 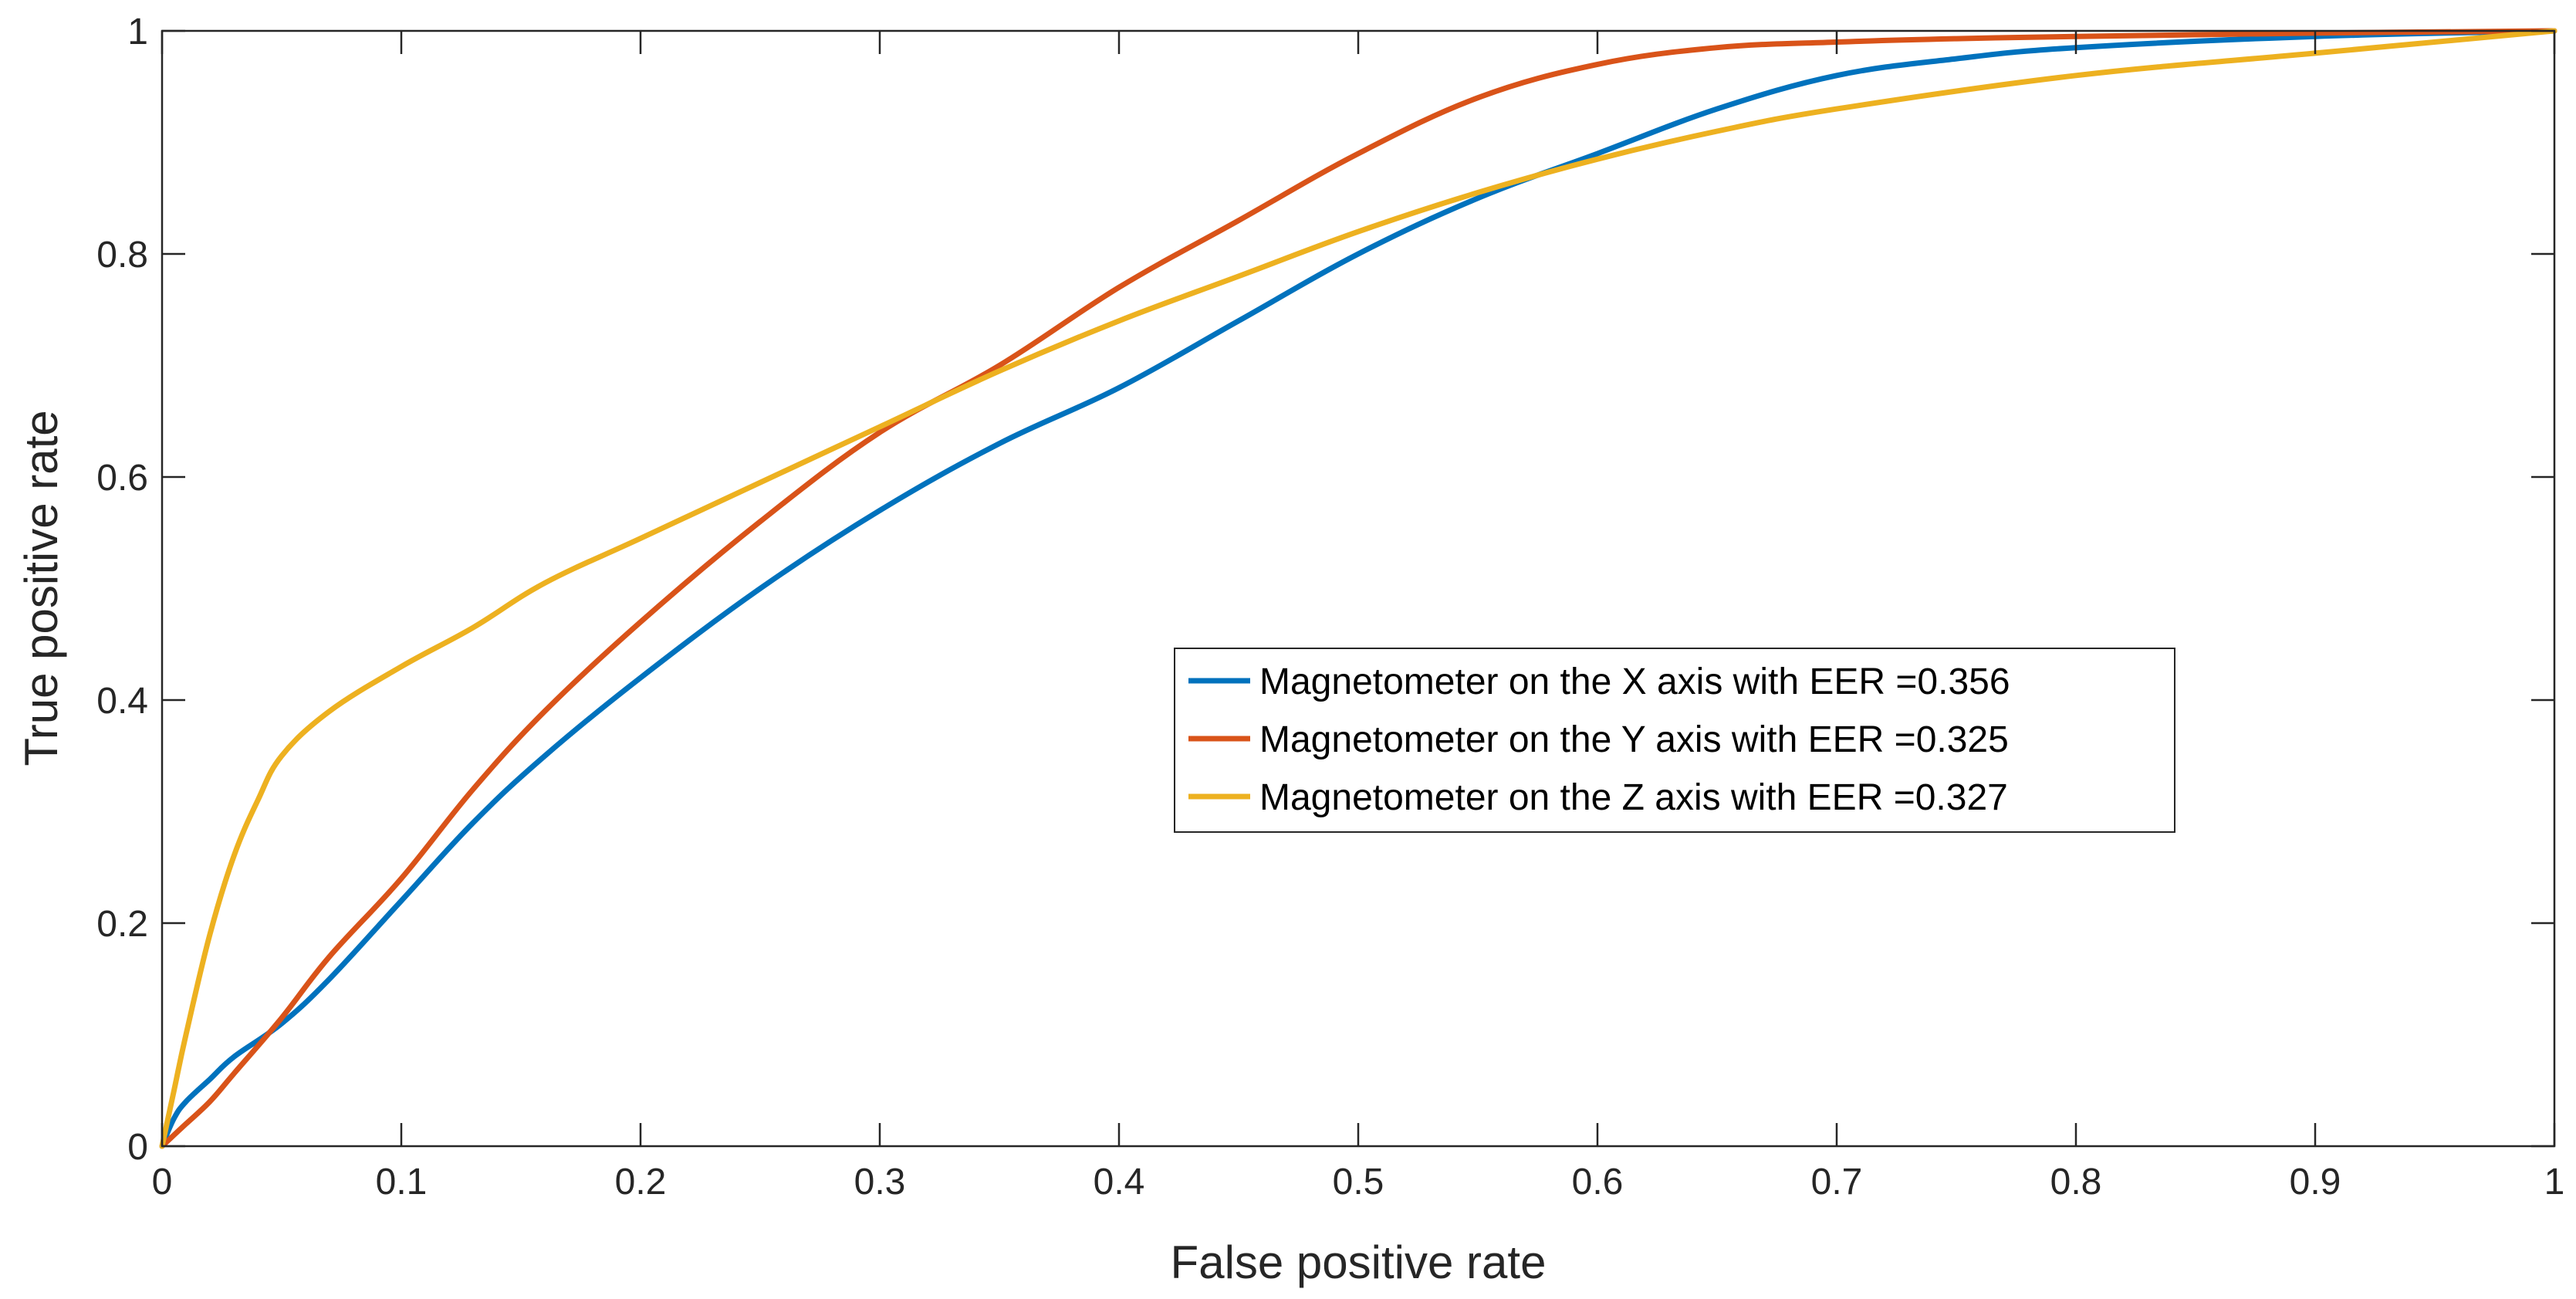 I want to click on y-axis-label: True positive rate, so click(x=41, y=588).